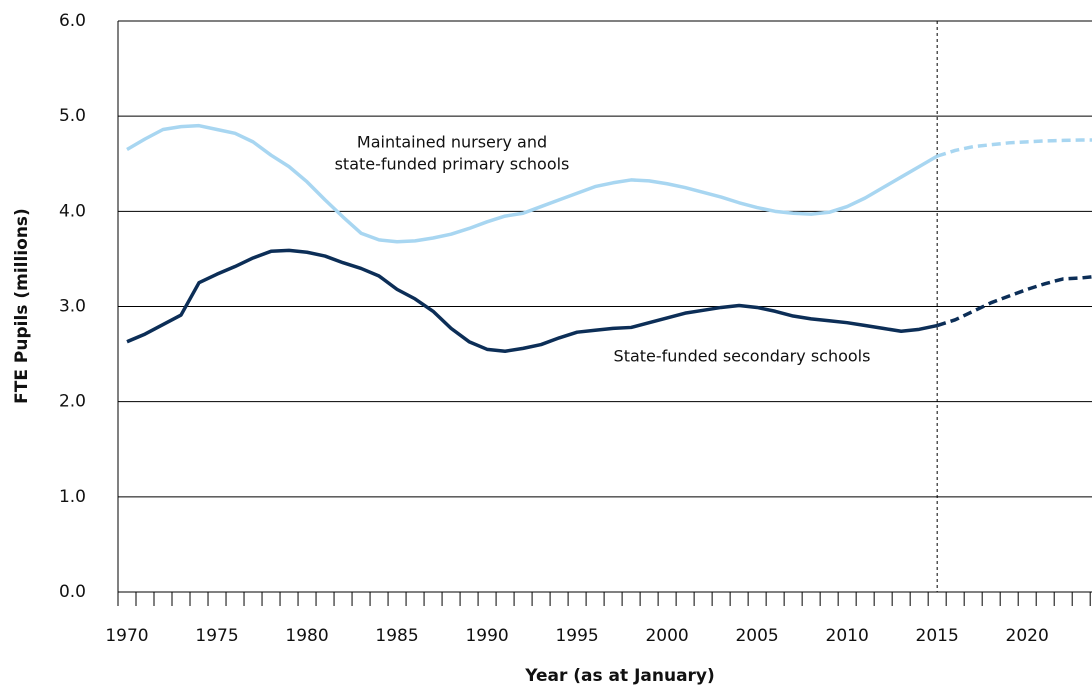  I want to click on x-tick-label: 2000, so click(666, 636).